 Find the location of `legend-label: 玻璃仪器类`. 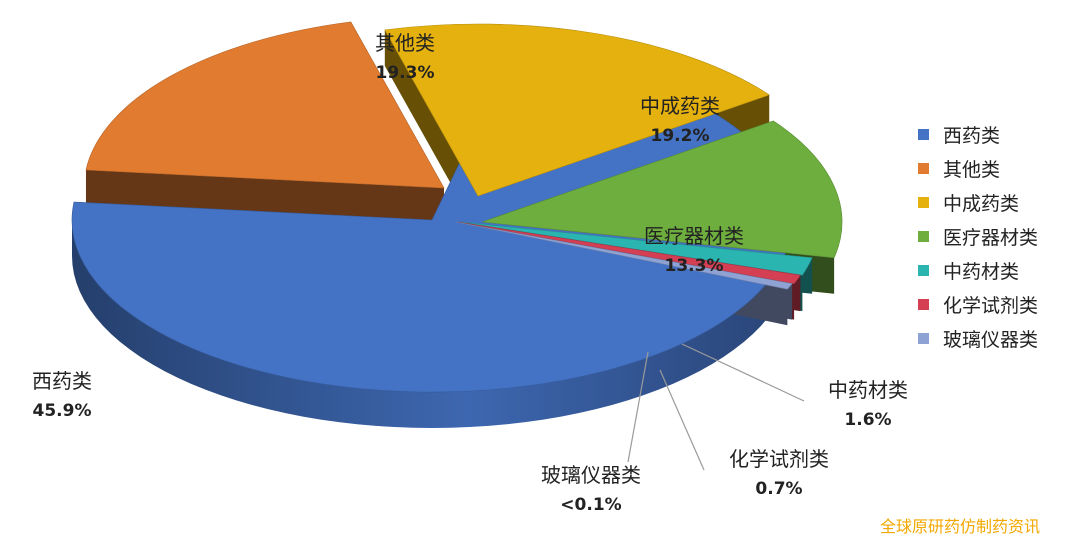

legend-label: 玻璃仪器类 is located at coordinates (991, 339).